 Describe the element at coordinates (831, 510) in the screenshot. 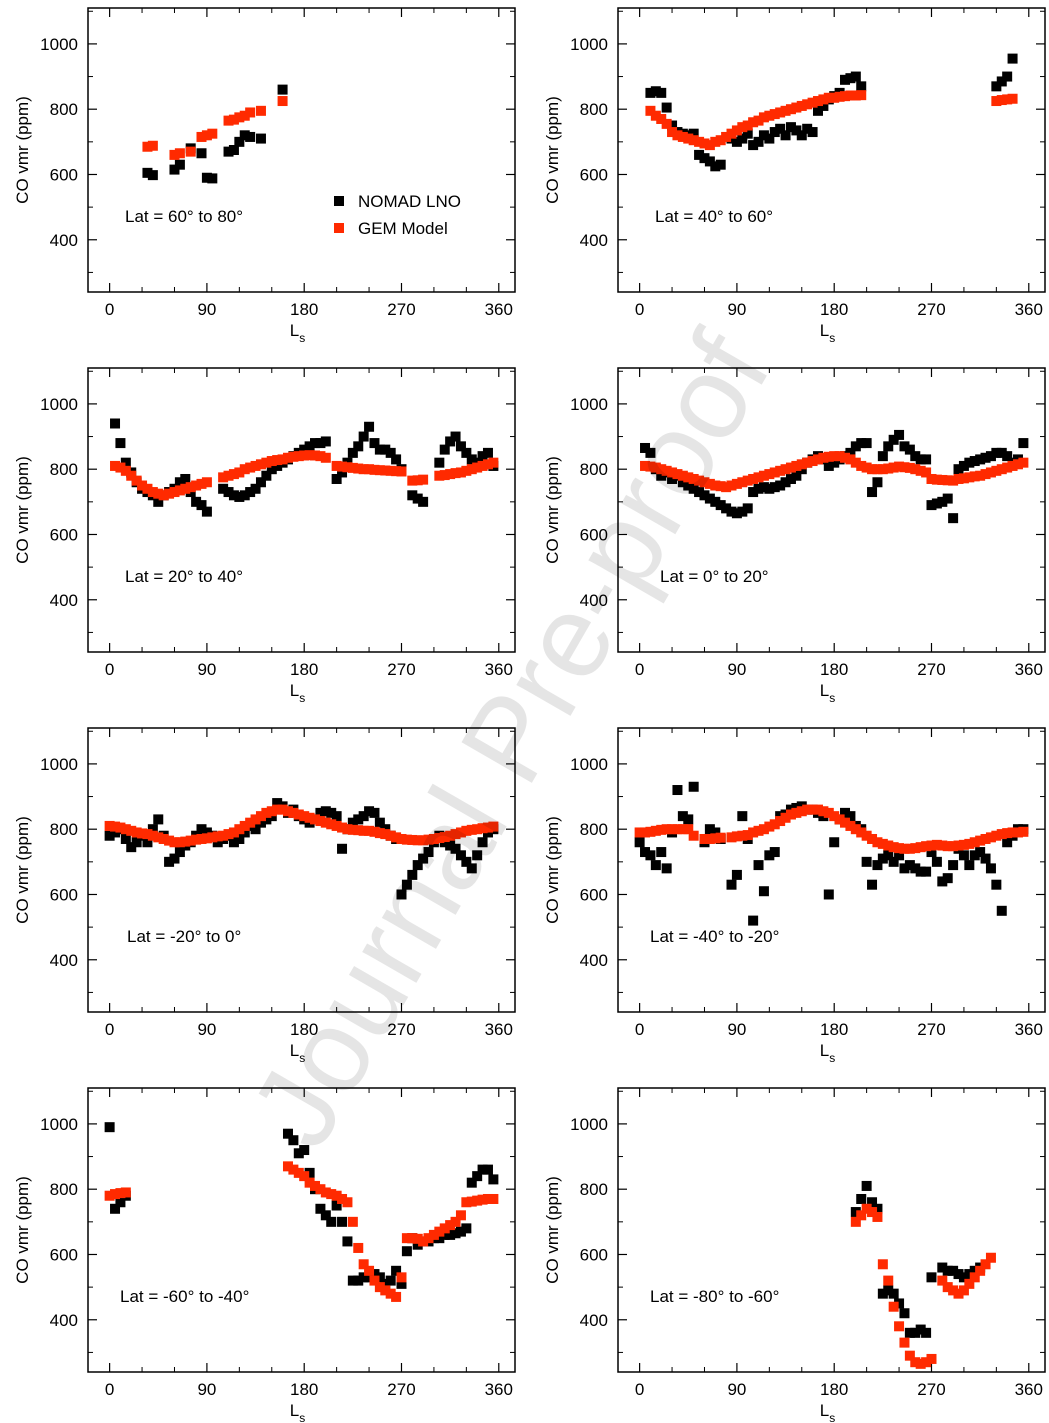

I see `plot-frame` at that location.